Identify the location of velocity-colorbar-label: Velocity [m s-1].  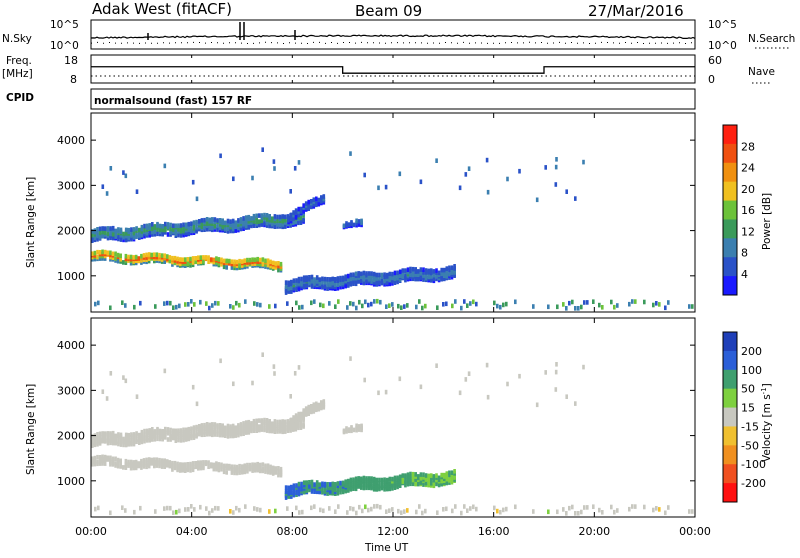
(766, 422).